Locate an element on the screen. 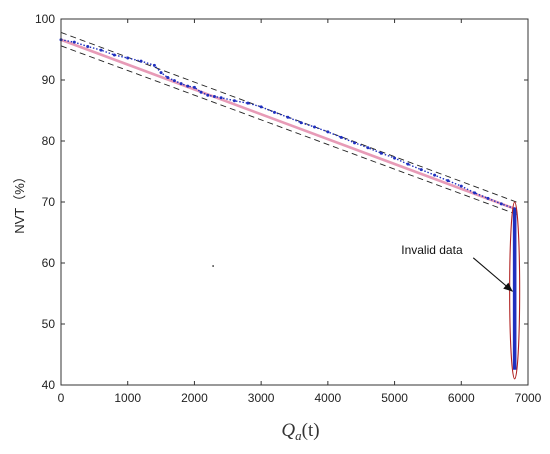  x-tick-label: 5000 is located at coordinates (394, 398).